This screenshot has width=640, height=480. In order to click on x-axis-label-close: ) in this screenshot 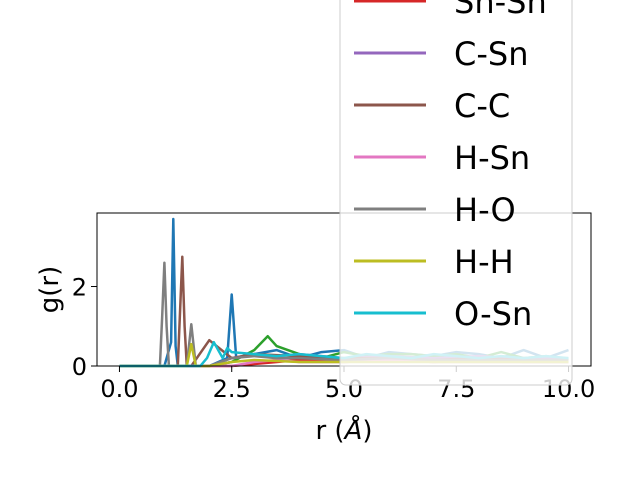, I will do `click(367, 431)`.